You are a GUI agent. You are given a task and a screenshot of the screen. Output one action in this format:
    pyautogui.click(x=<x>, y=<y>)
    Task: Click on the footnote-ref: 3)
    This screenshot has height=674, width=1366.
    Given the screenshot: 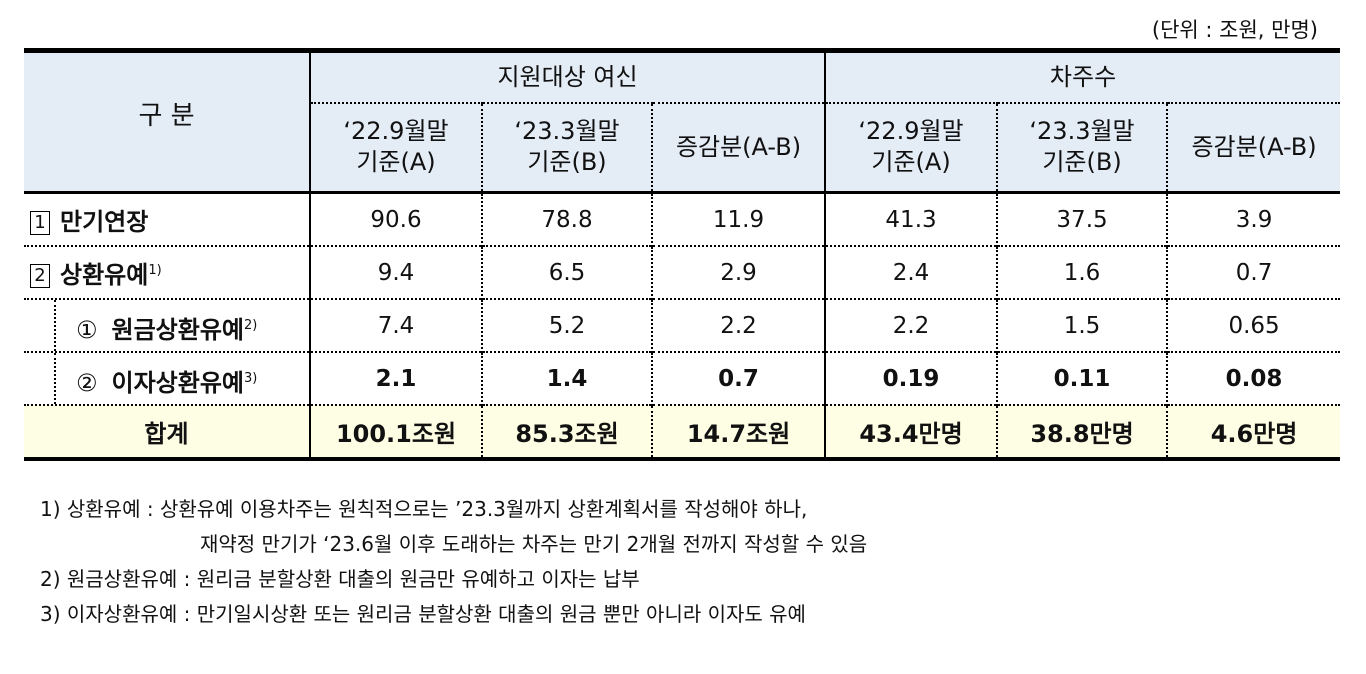 What is the action you would take?
    pyautogui.click(x=251, y=378)
    